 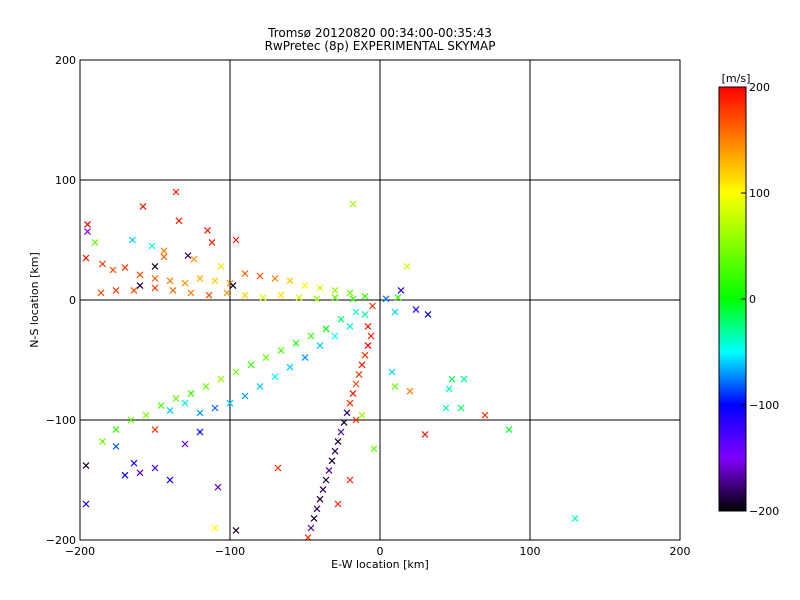 I want to click on colorbar-tick-label: −100, so click(x=764, y=405).